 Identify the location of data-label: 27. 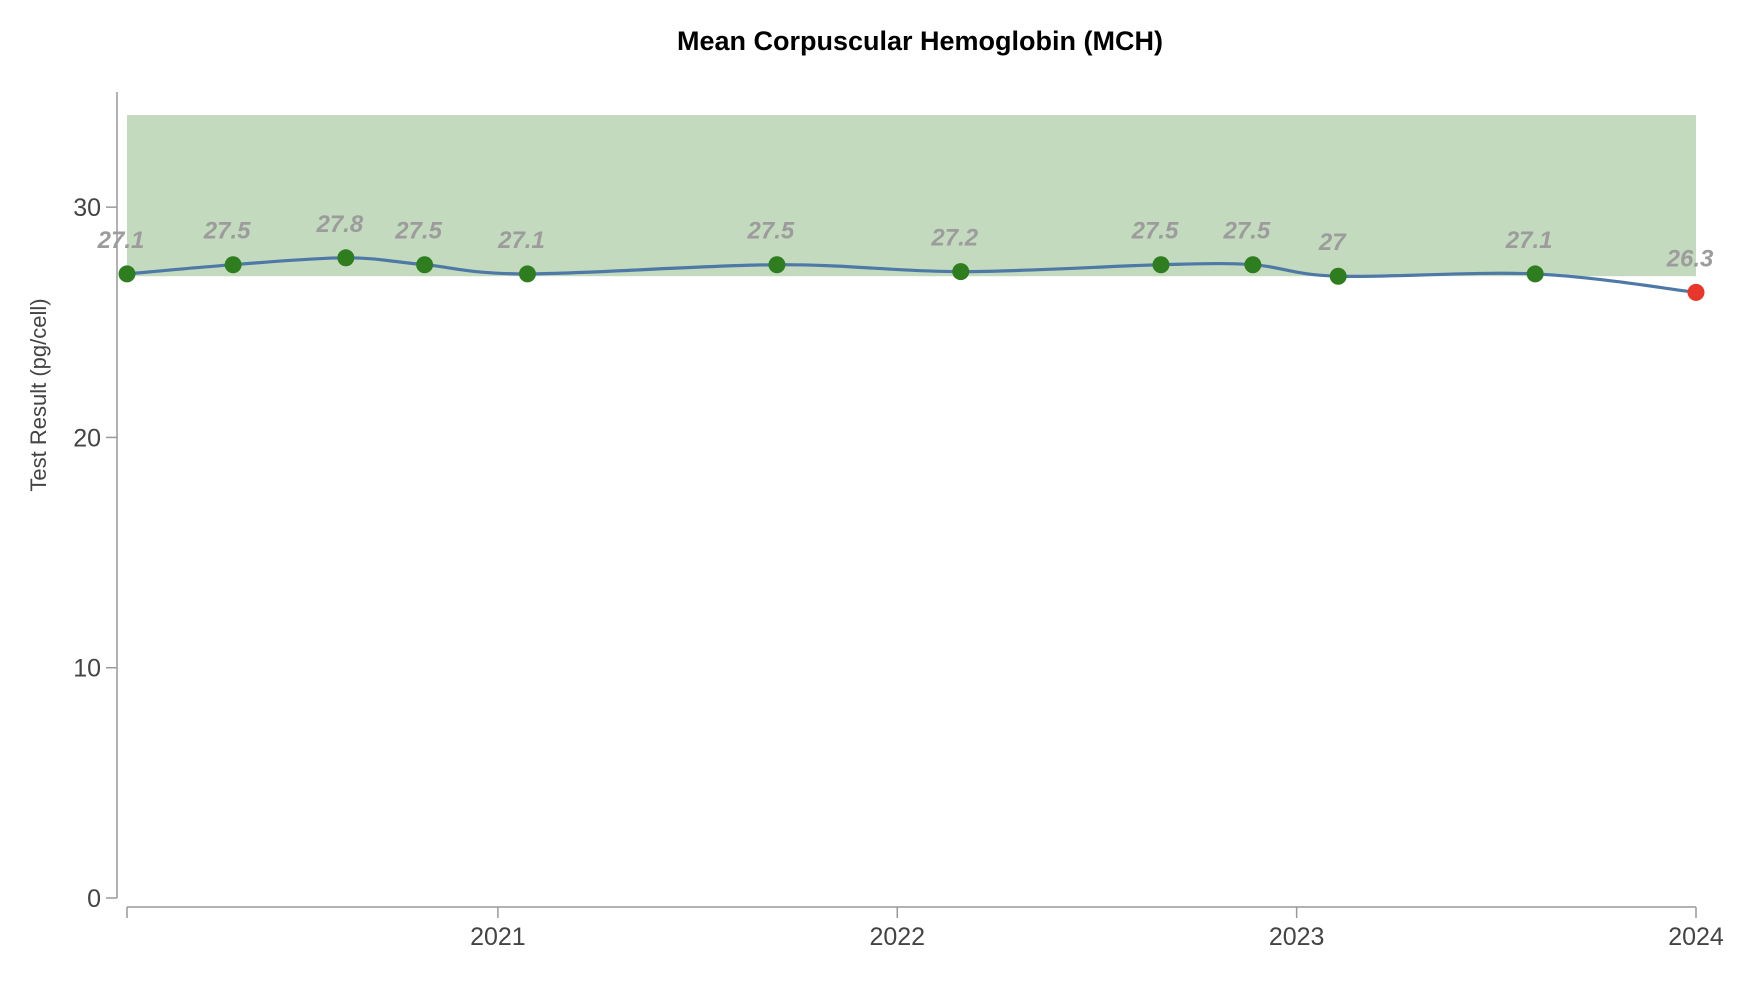
(1332, 242).